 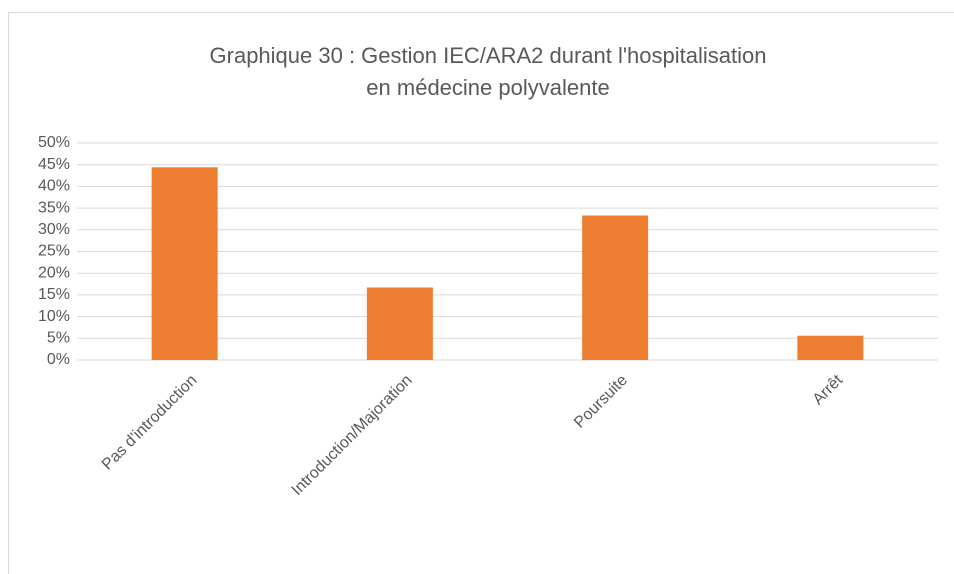 What do you see at coordinates (54, 229) in the screenshot?
I see `y-tick-label: 30%` at bounding box center [54, 229].